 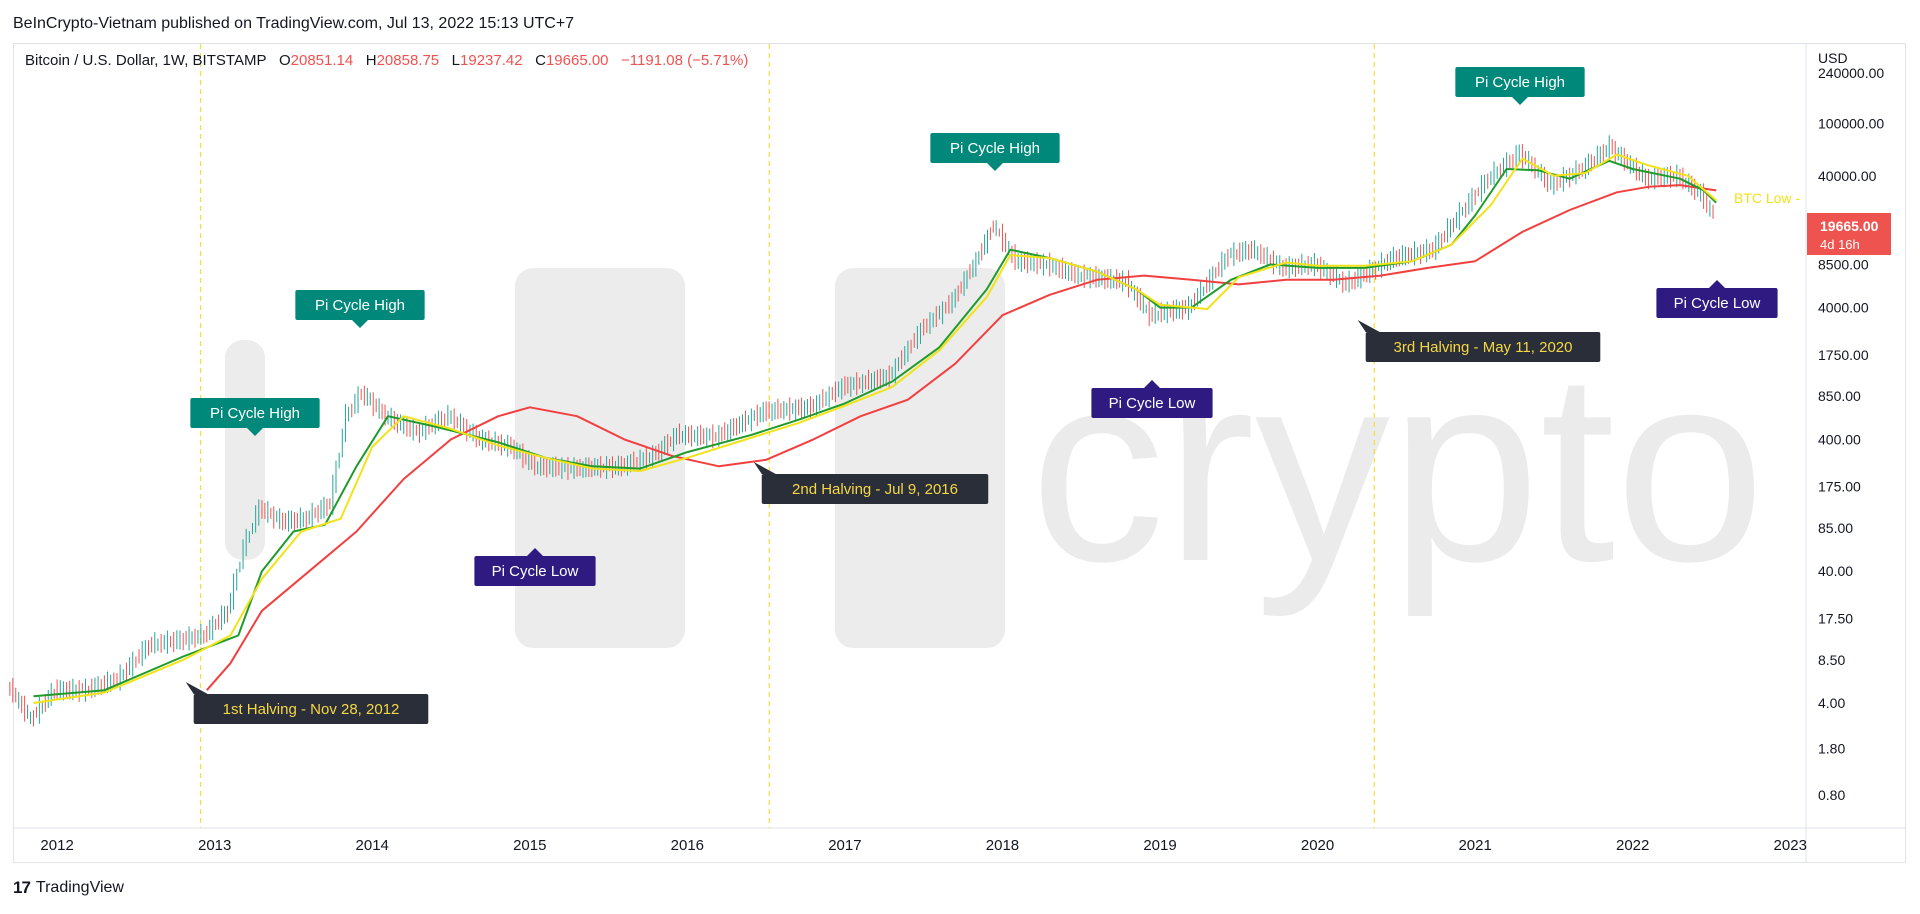 What do you see at coordinates (79, 887) in the screenshot?
I see `footer-brand: TradingView` at bounding box center [79, 887].